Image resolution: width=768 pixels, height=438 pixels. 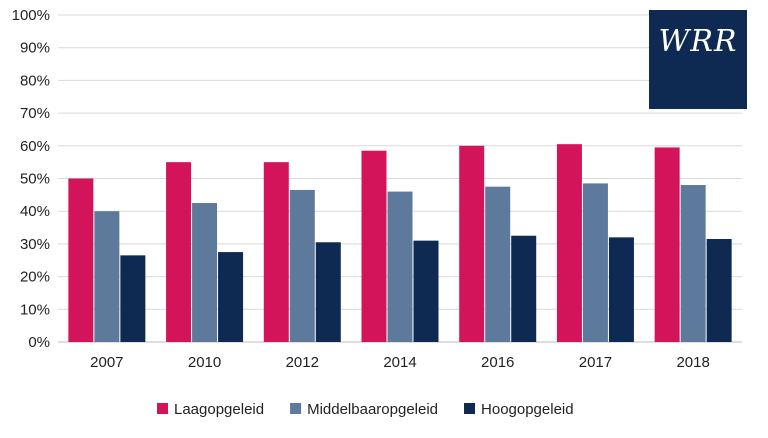 What do you see at coordinates (35, 48) in the screenshot?
I see `y-tick-label: 90%` at bounding box center [35, 48].